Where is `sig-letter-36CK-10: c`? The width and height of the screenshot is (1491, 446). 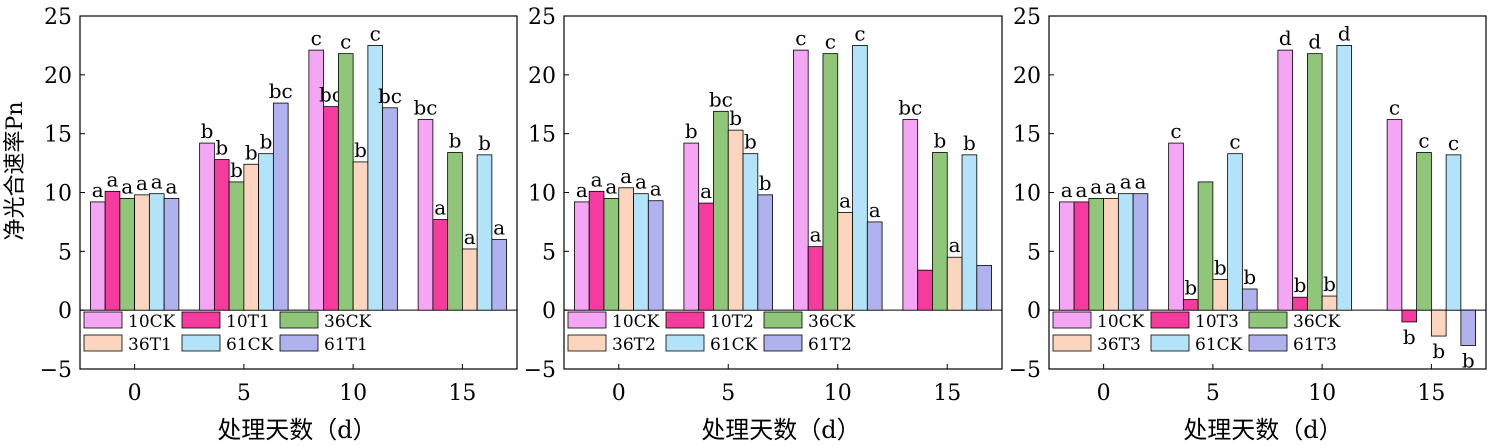
sig-letter-36CK-10: c is located at coordinates (830, 42).